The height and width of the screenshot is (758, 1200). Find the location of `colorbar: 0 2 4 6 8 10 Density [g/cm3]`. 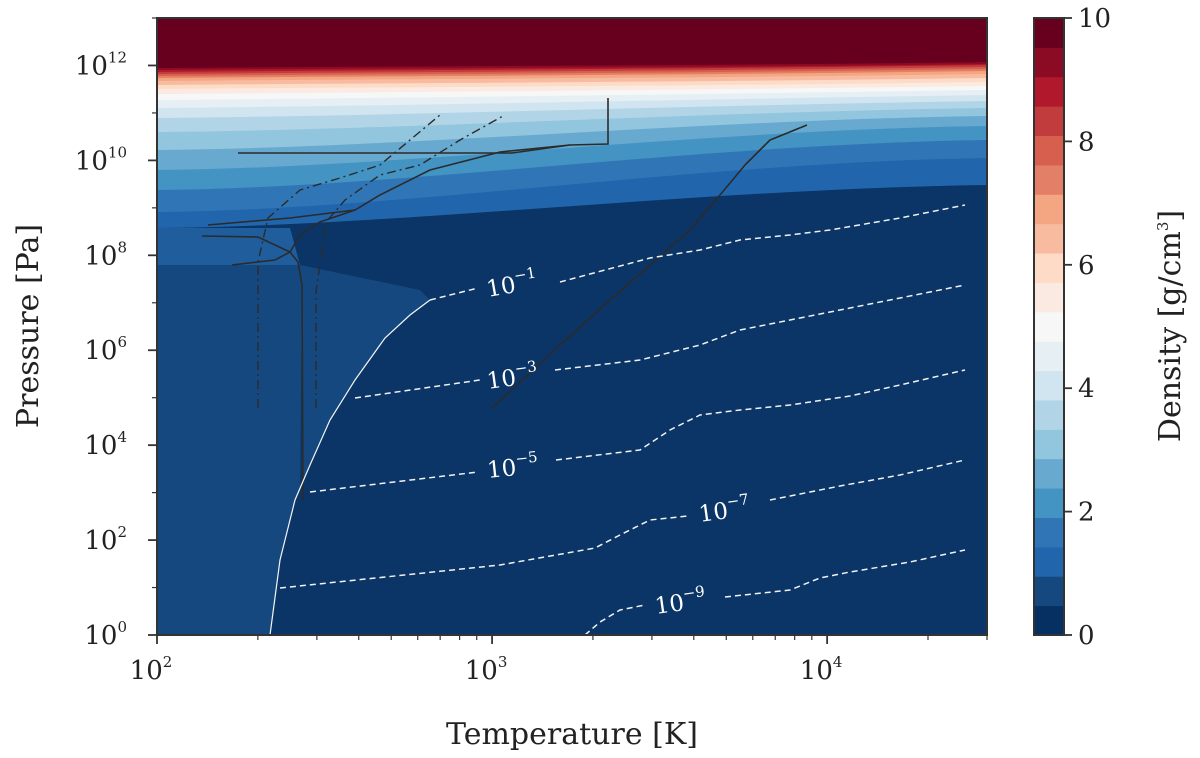

colorbar: 0 2 4 6 8 10 Density [g/cm3] is located at coordinates (1110, 327).